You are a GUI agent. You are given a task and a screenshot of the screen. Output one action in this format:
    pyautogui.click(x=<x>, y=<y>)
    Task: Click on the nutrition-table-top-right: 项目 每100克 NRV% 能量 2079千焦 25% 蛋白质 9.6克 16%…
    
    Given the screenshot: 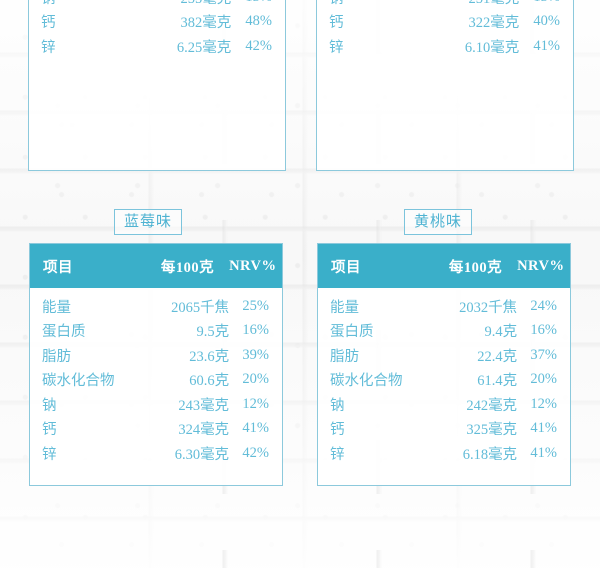 What is the action you would take?
    pyautogui.click(x=445, y=85)
    